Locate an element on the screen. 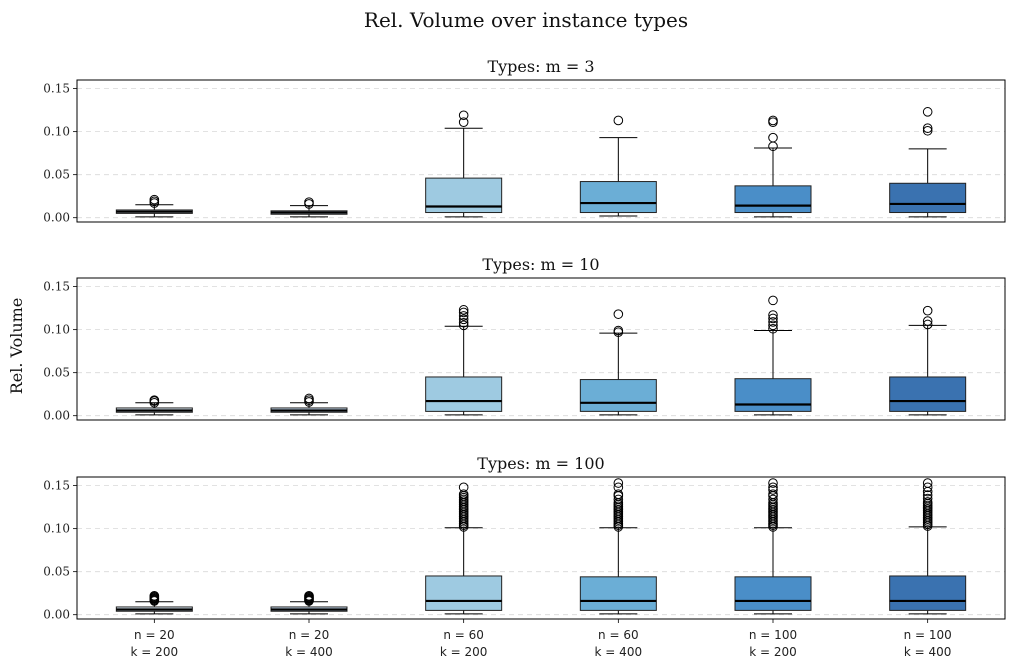 Image resolution: width=1016 pixels, height=670 pixels. panel-title: Types: m = 100 is located at coordinates (540, 463).